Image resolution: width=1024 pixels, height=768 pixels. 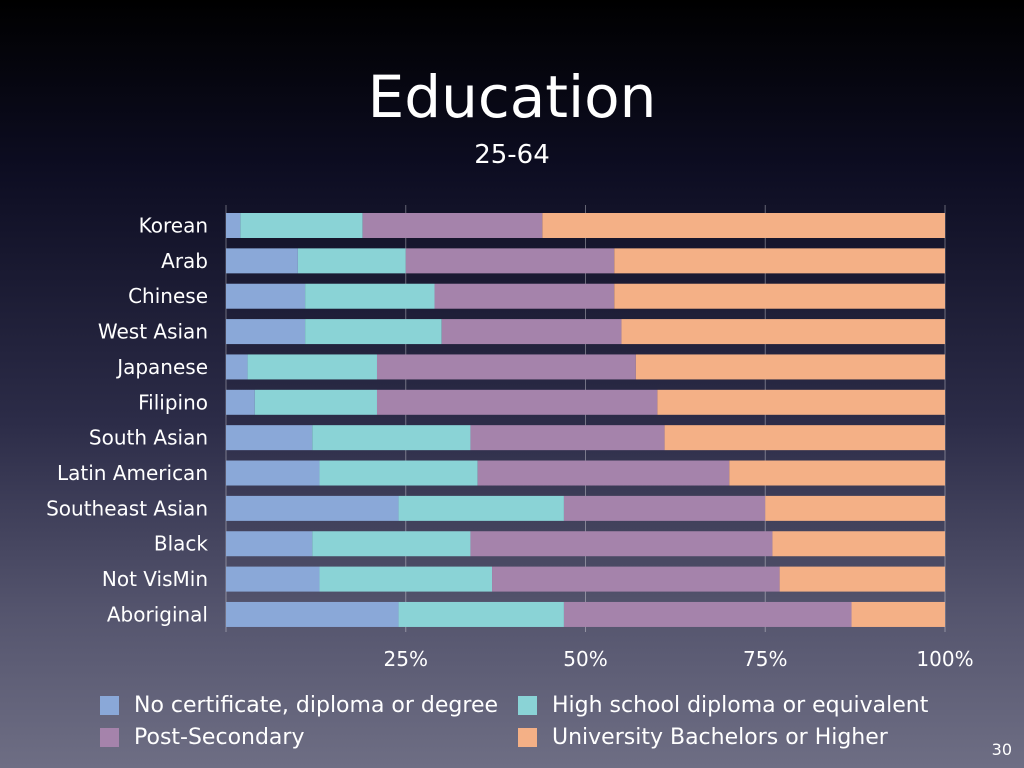 I want to click on x-tick-label: 50%, so click(x=585, y=659).